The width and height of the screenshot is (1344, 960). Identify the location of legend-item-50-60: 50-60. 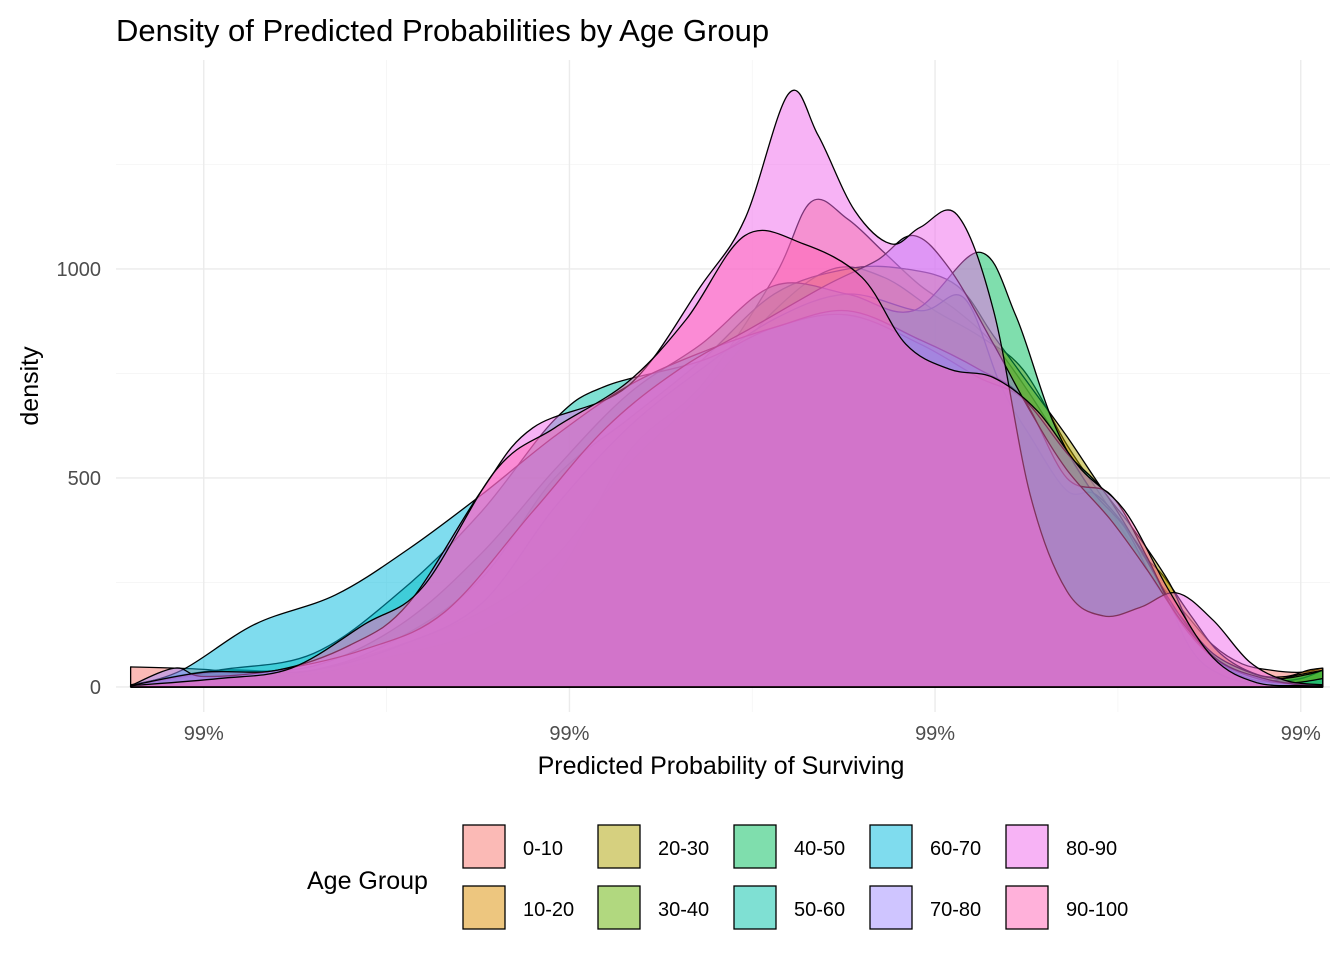
(789, 907).